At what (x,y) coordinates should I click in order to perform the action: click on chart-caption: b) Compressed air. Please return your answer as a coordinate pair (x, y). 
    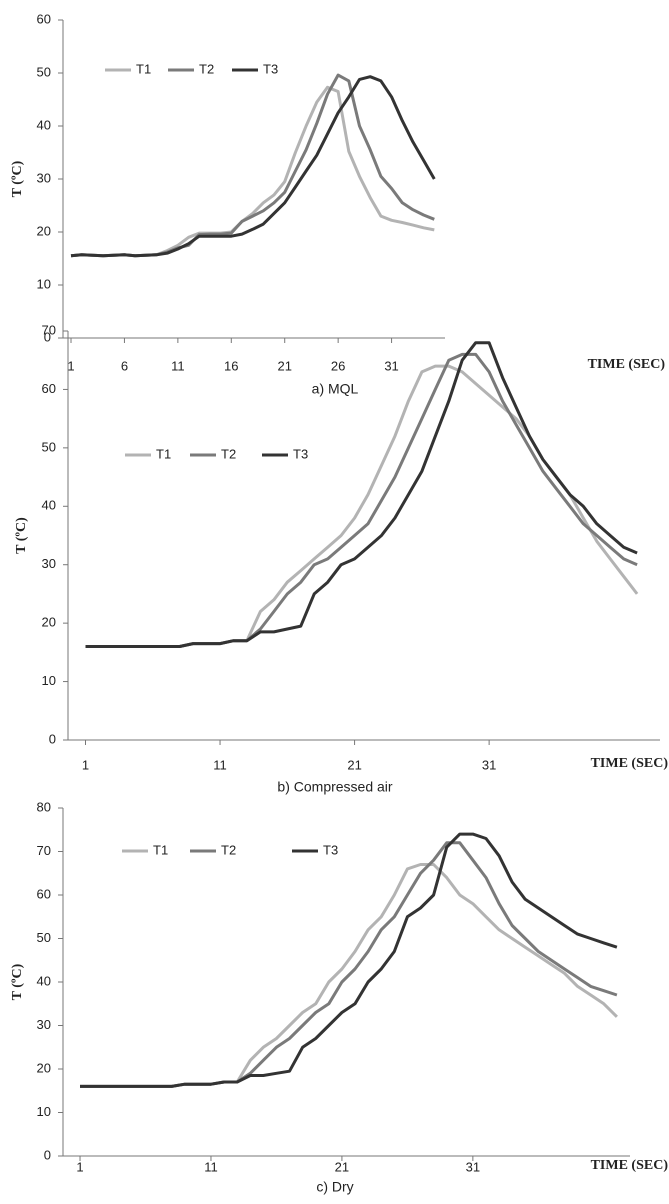
    Looking at the image, I should click on (334, 787).